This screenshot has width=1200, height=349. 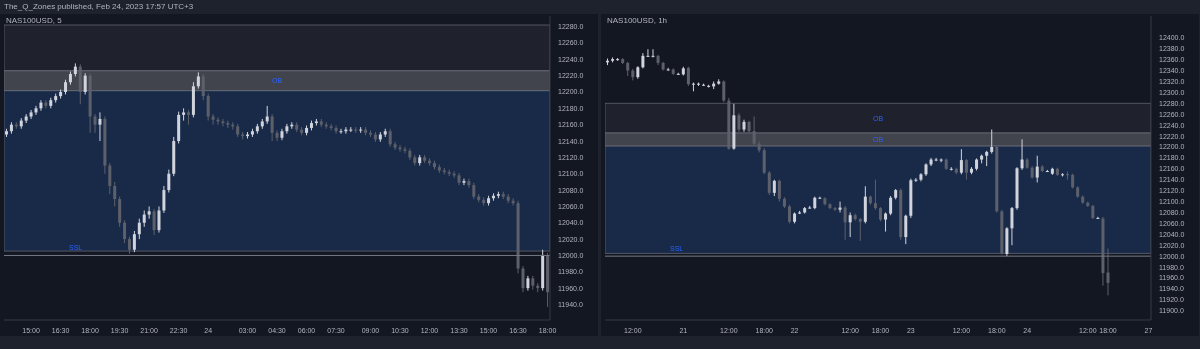 What do you see at coordinates (34, 20) in the screenshot?
I see `chart-title: NAS100USD, 5` at bounding box center [34, 20].